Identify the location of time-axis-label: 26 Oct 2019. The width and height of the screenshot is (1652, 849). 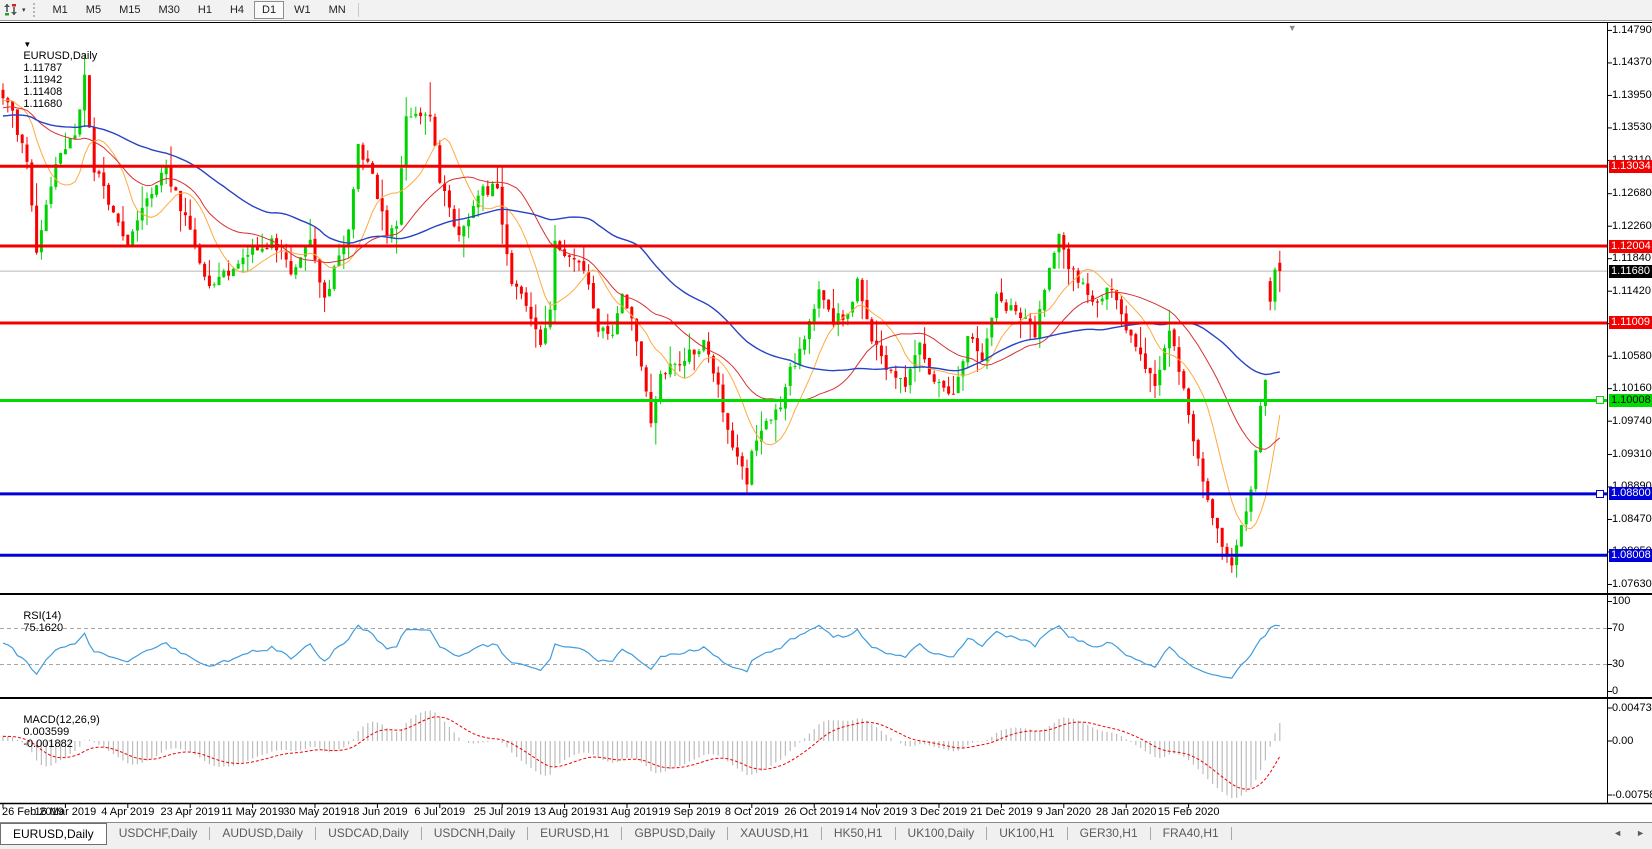
(814, 812).